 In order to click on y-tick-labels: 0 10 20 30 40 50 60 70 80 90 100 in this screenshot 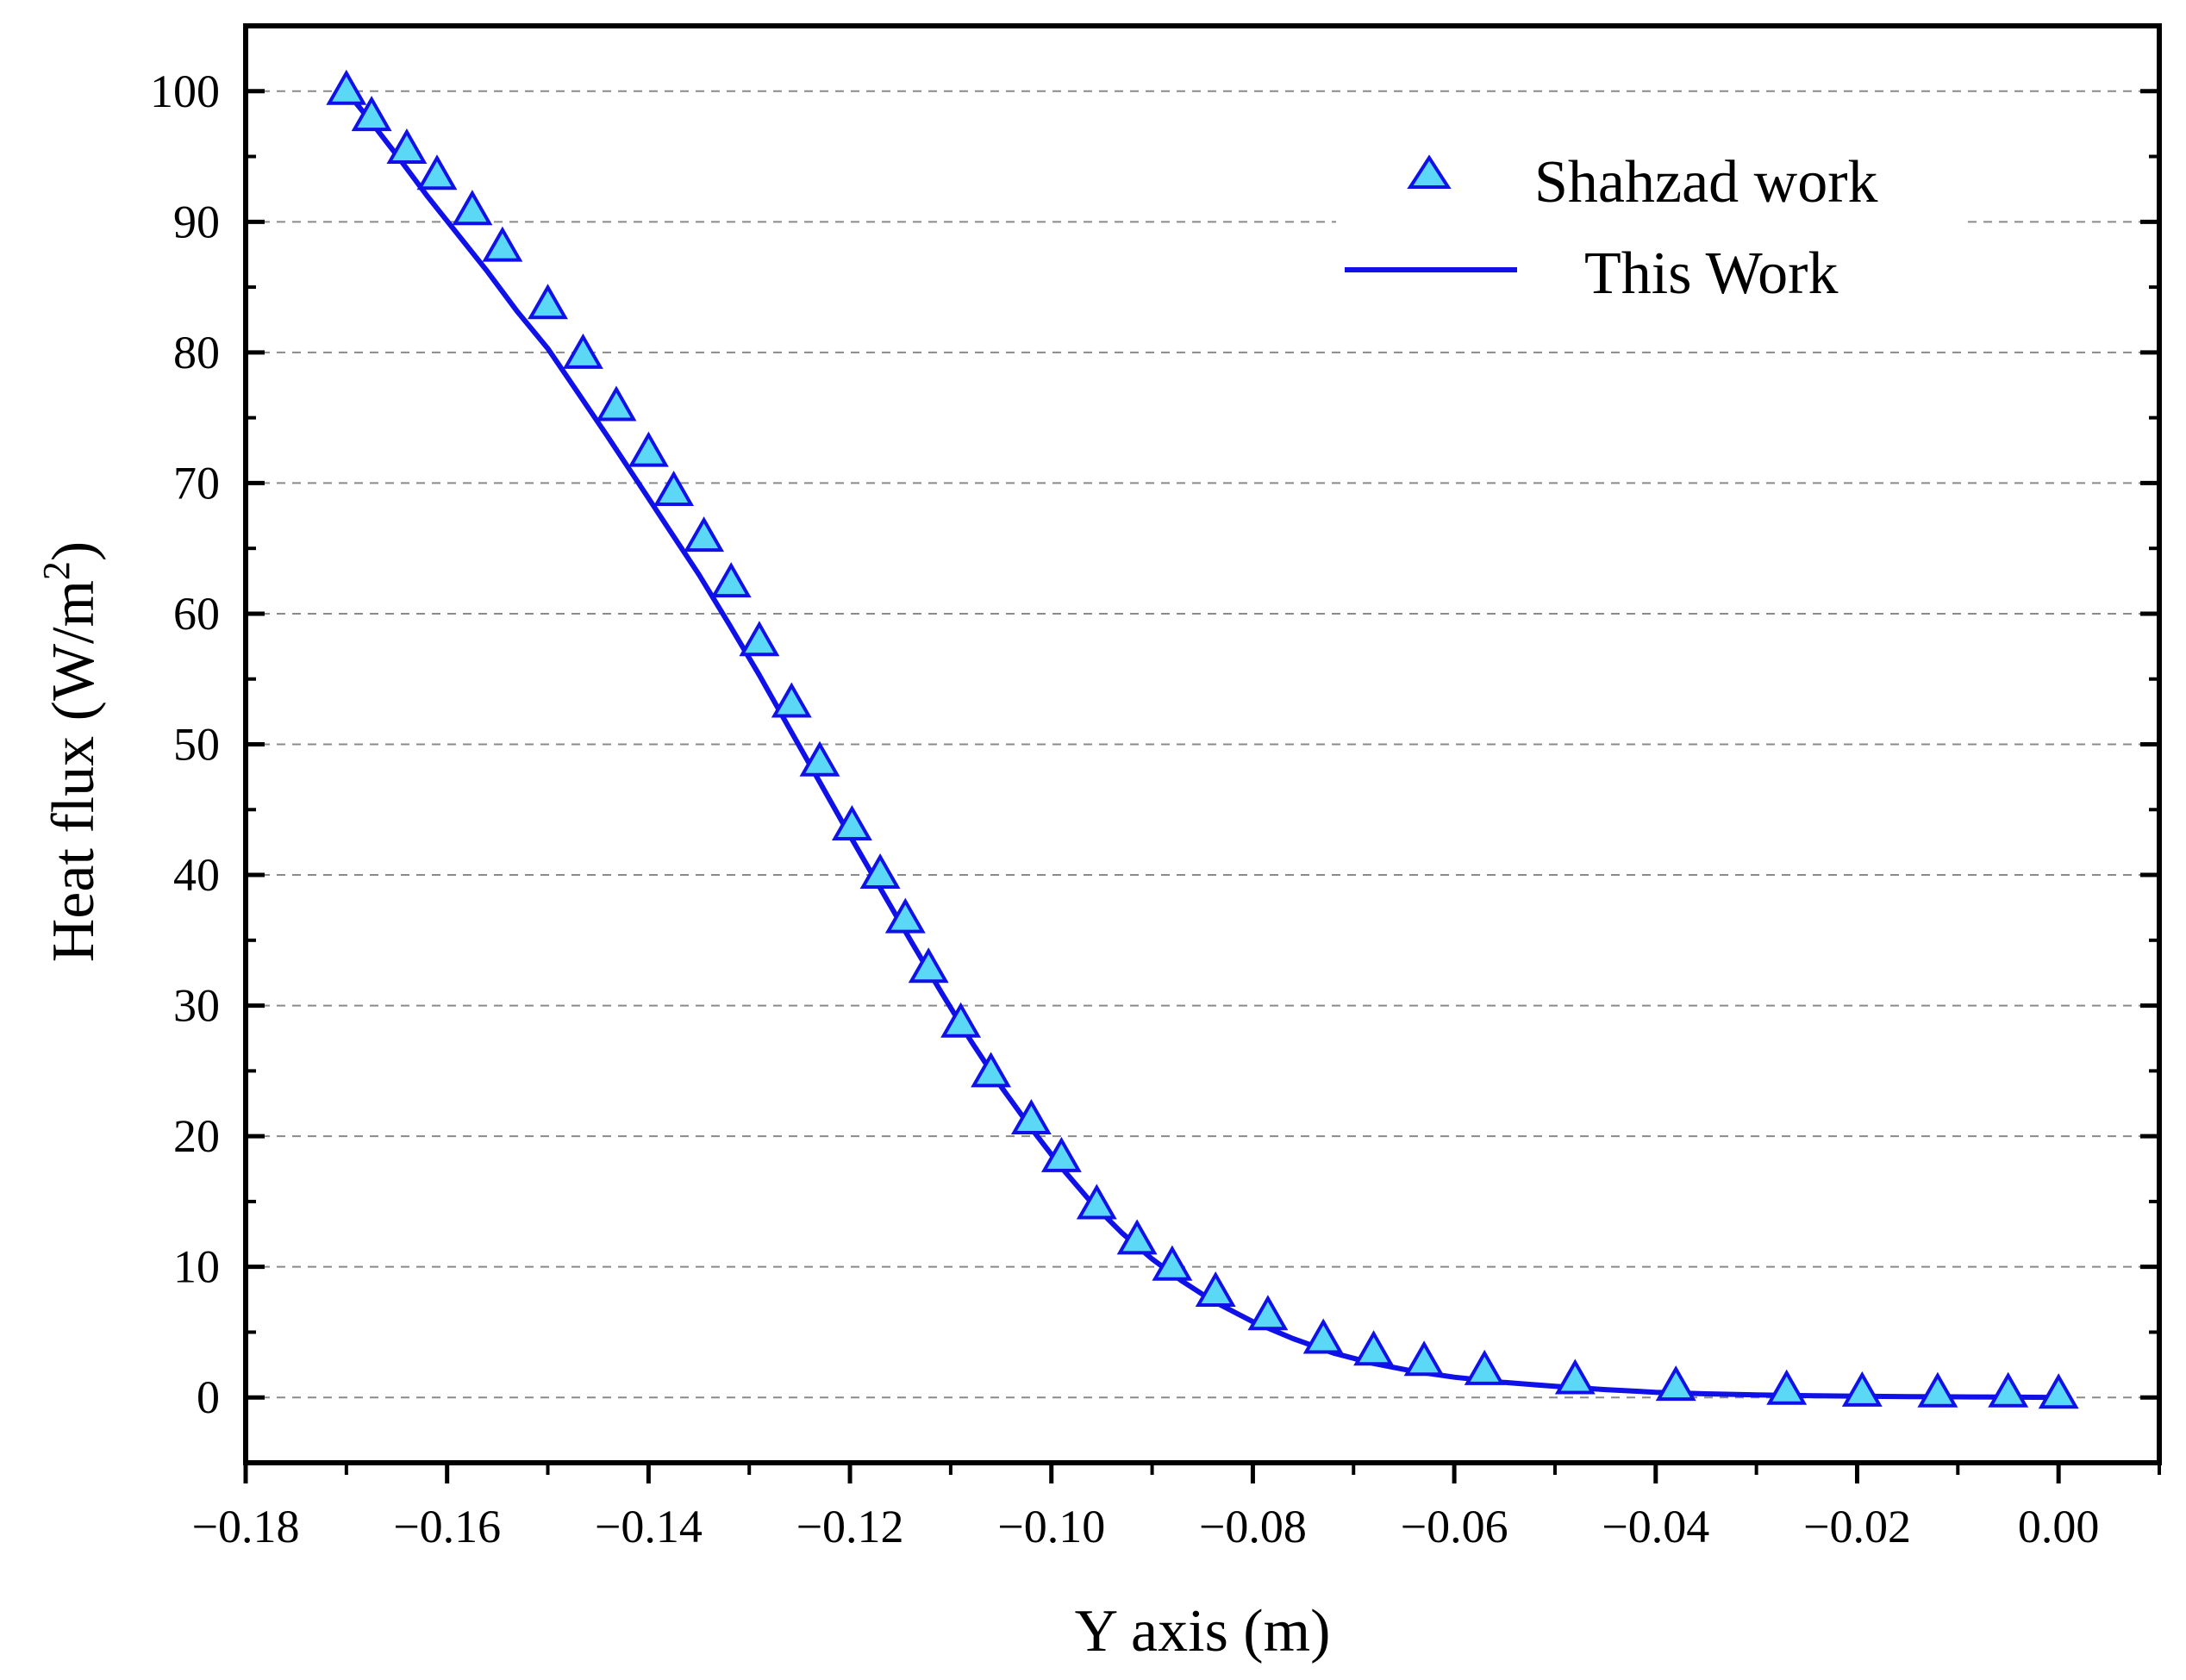, I will do `click(185, 744)`.